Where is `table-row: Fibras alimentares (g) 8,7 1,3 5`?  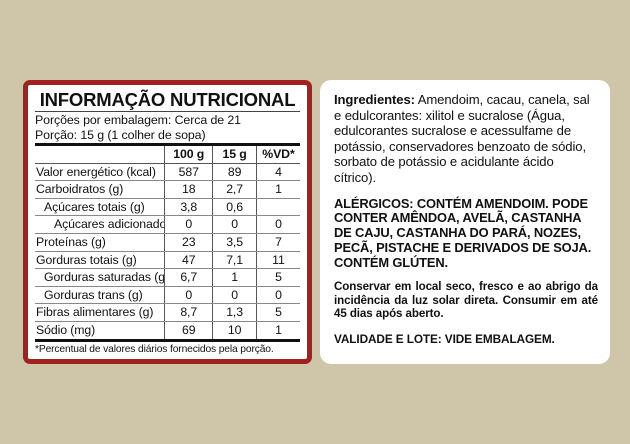
table-row: Fibras alimentares (g) 8,7 1,3 5 is located at coordinates (167, 312).